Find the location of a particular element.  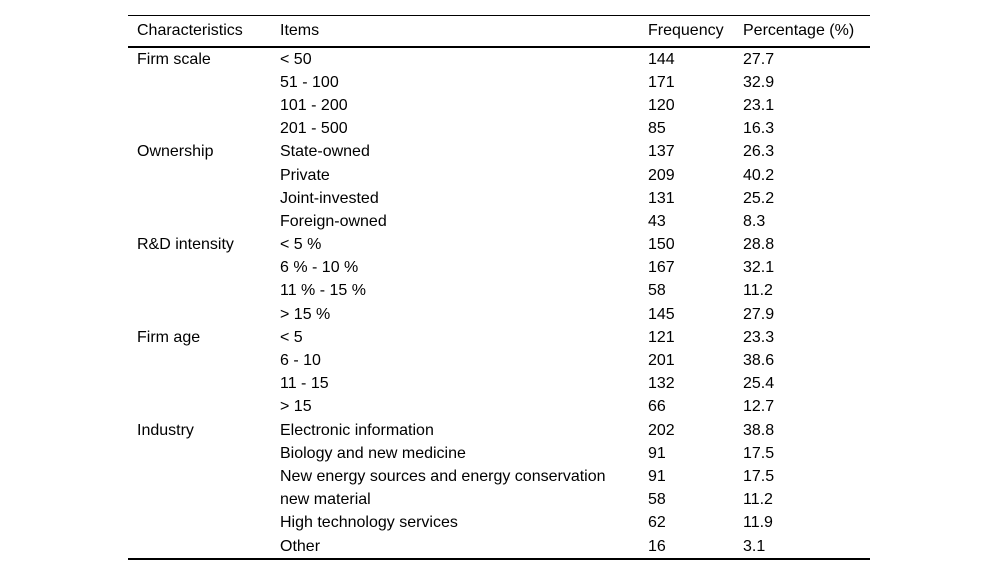

table-row: 201 - 500 85 16.3 is located at coordinates (499, 129).